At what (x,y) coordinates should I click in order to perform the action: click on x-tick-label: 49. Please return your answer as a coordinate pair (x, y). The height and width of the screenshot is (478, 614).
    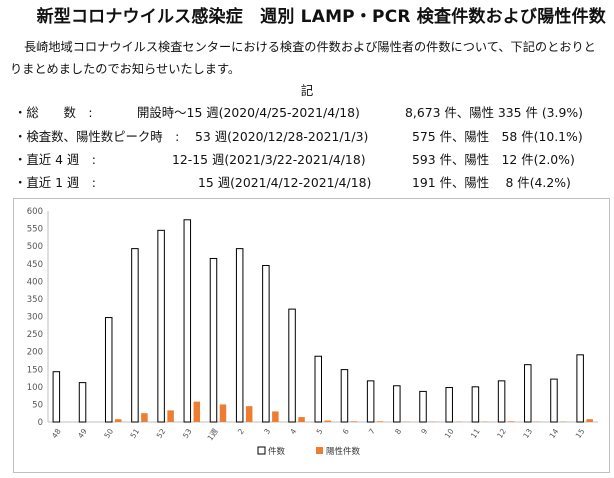
    Looking at the image, I should click on (82, 433).